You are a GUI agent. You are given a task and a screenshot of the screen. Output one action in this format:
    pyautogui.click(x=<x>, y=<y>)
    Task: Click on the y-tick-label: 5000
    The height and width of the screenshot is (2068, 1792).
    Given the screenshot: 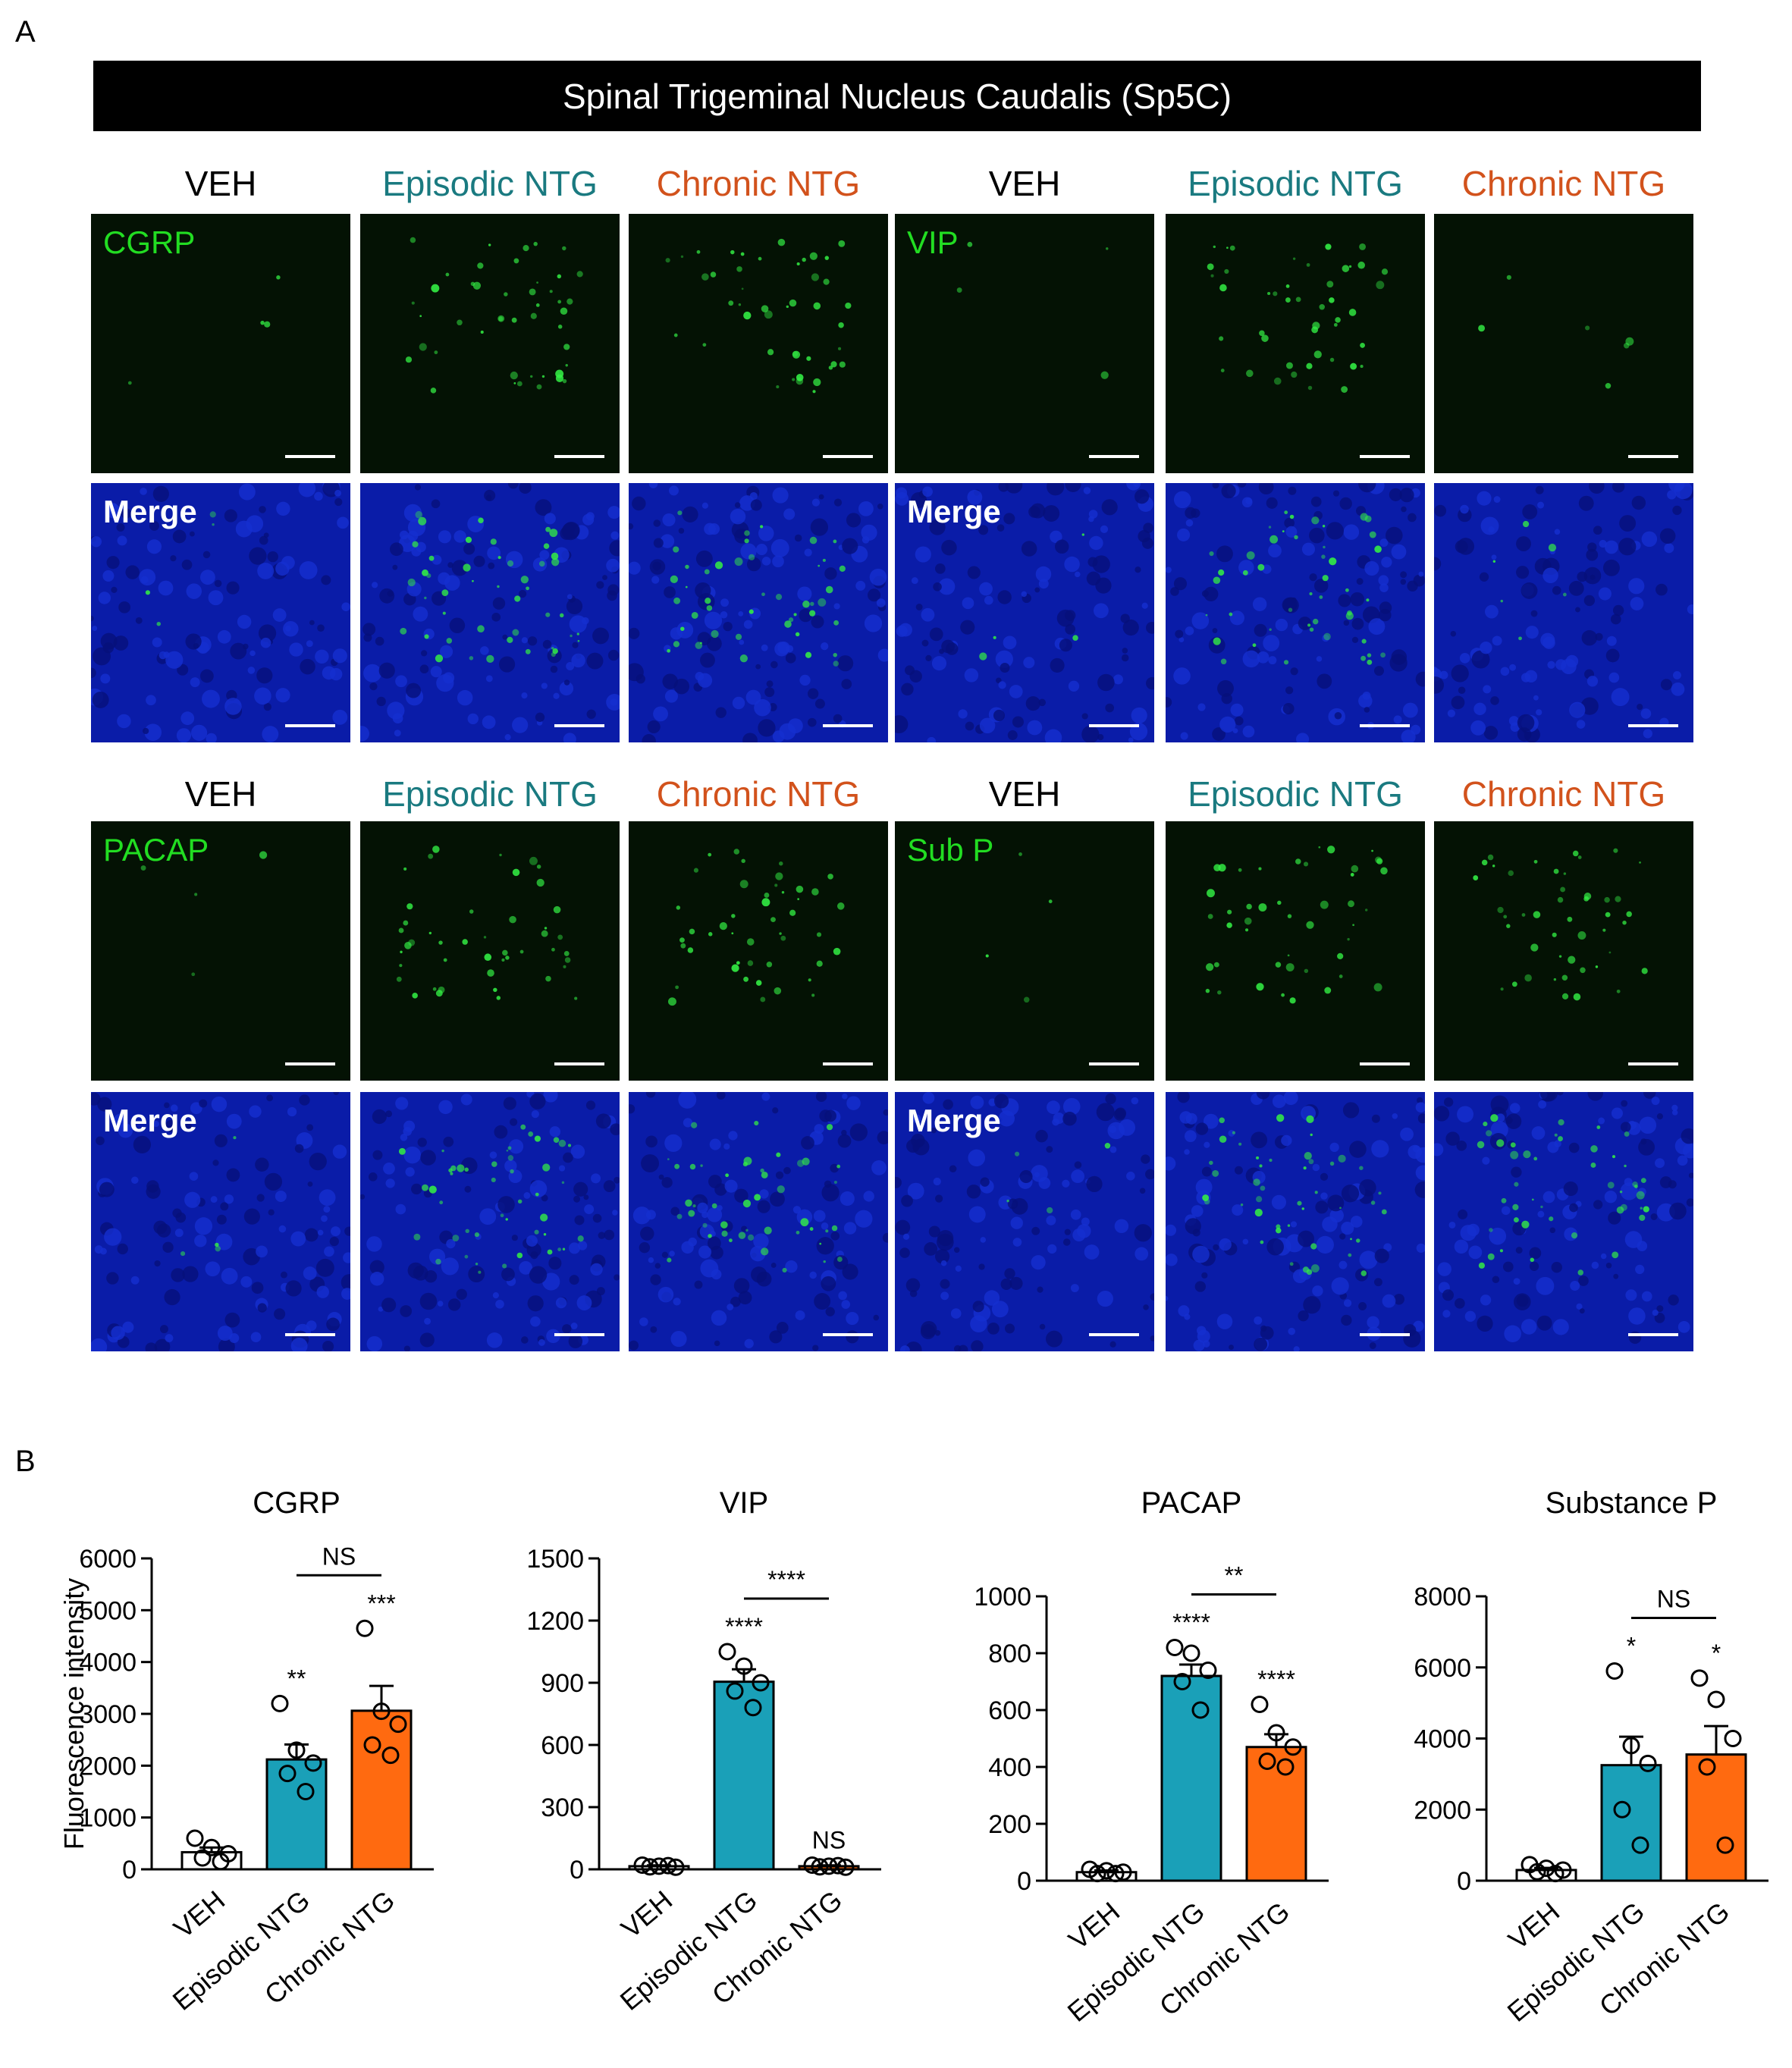 What is the action you would take?
    pyautogui.click(x=108, y=1611)
    